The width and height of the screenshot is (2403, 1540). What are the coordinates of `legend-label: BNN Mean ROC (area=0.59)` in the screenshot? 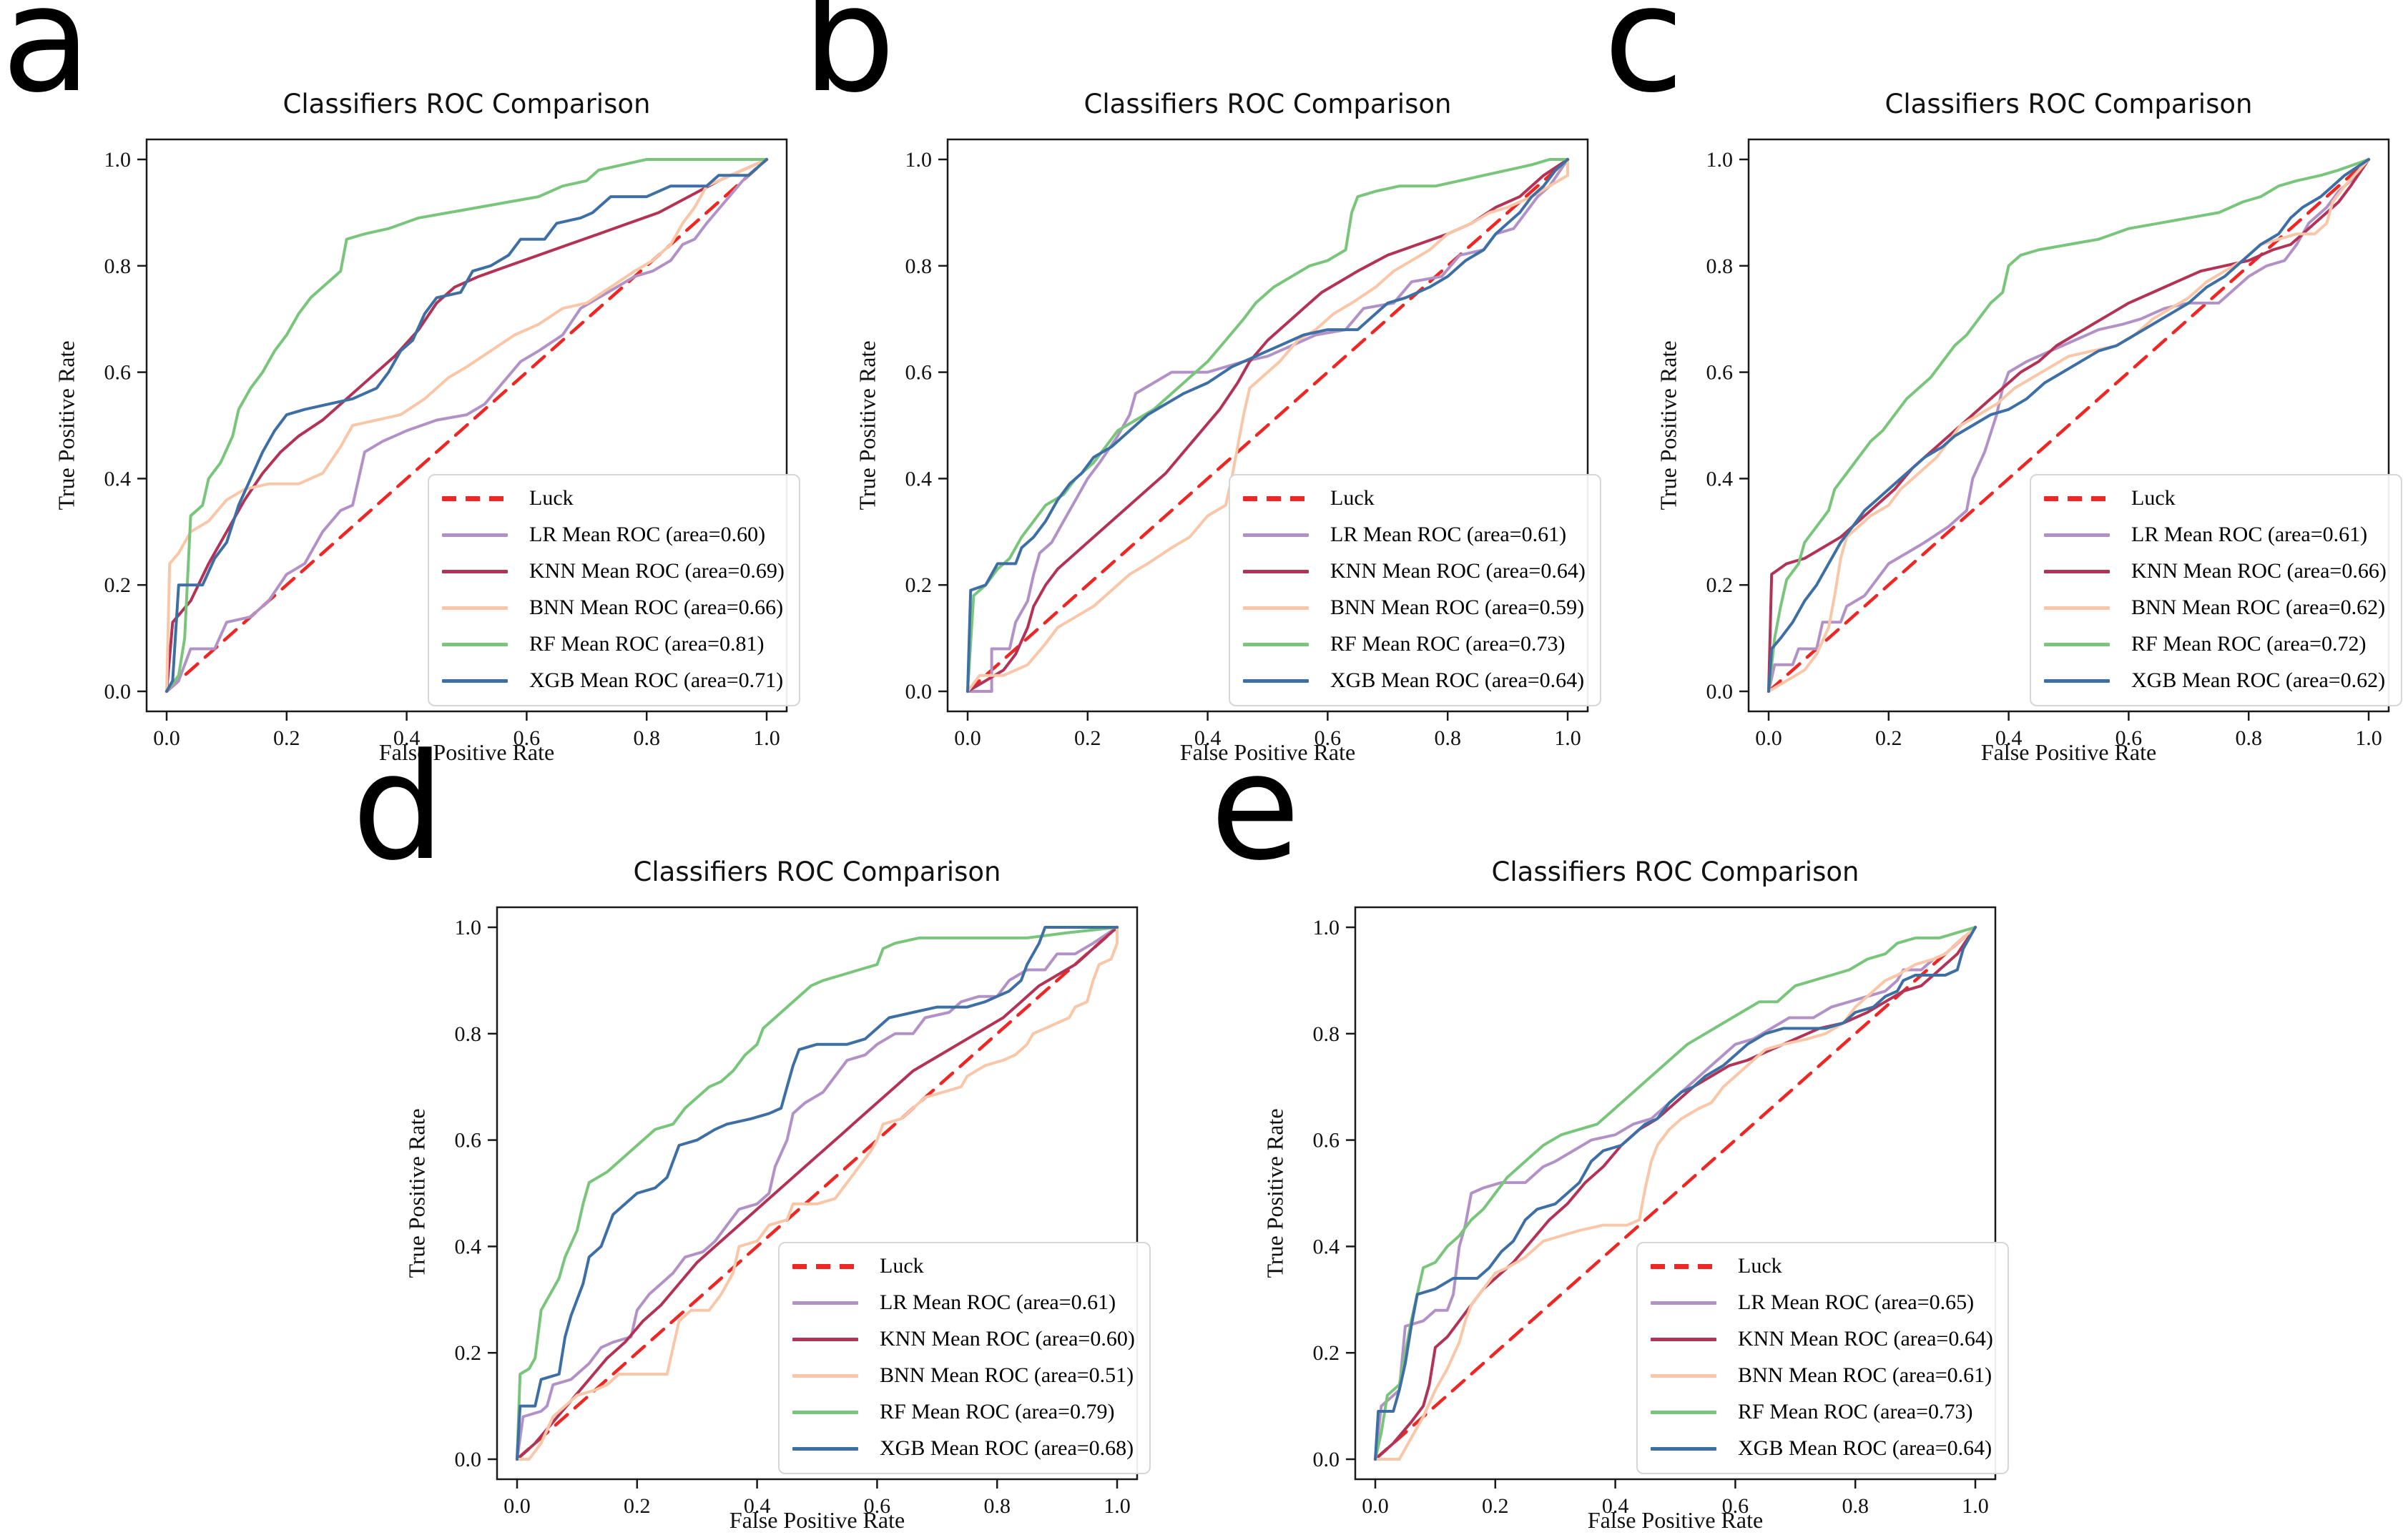 It's located at (1458, 607).